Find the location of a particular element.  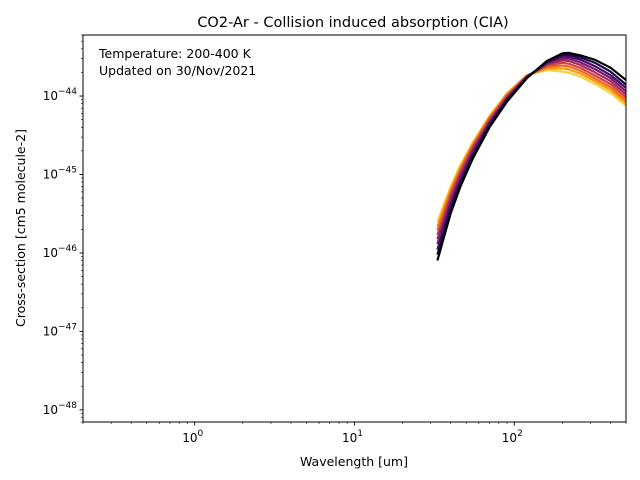

x-tick-label: 10⁰ is located at coordinates (192, 437).